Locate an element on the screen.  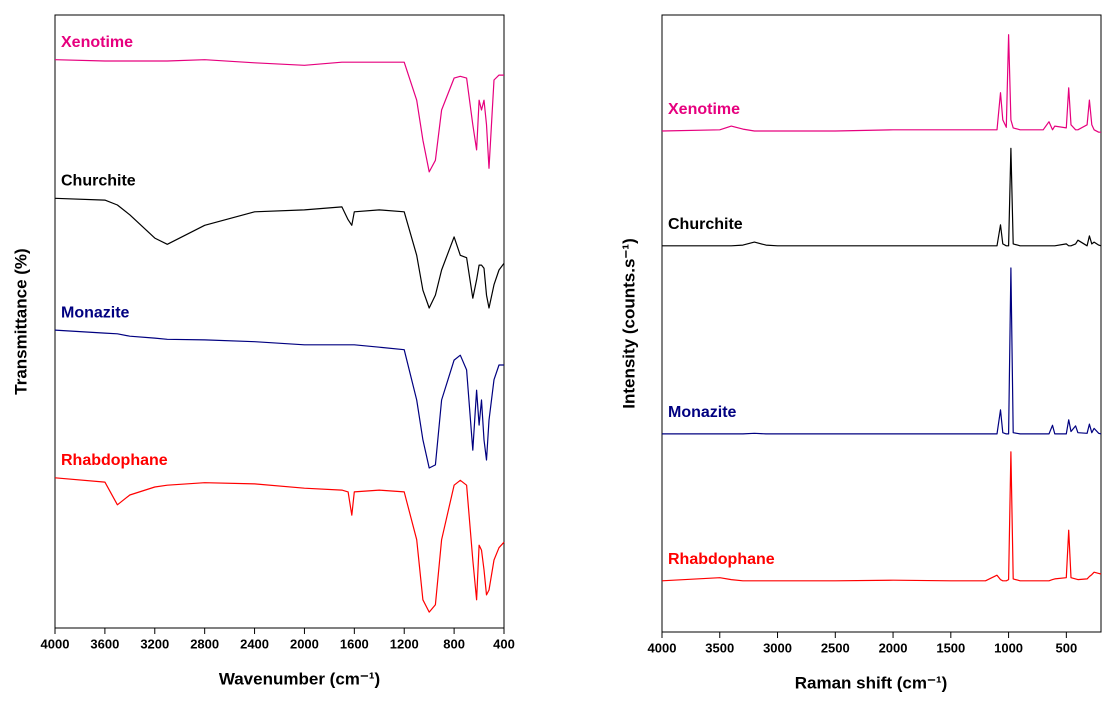
x-tick-label: 1500 is located at coordinates (950, 647).